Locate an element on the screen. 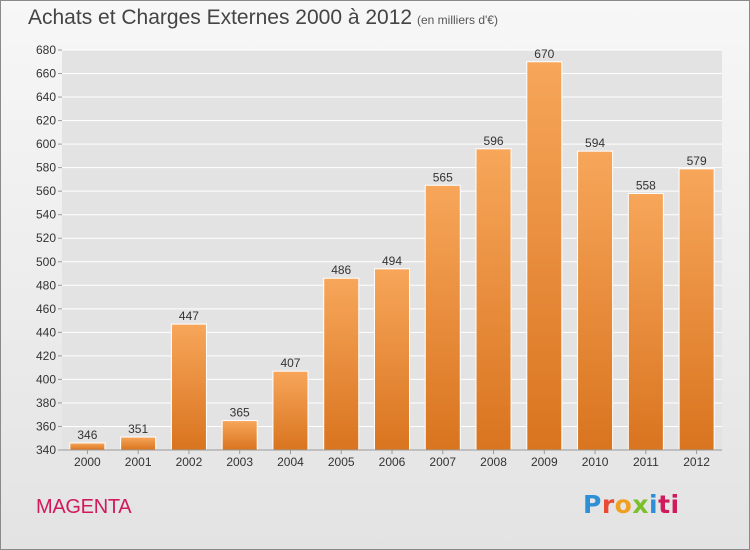 This screenshot has width=750, height=550. proxiti-logo: Proxiti is located at coordinates (631, 504).